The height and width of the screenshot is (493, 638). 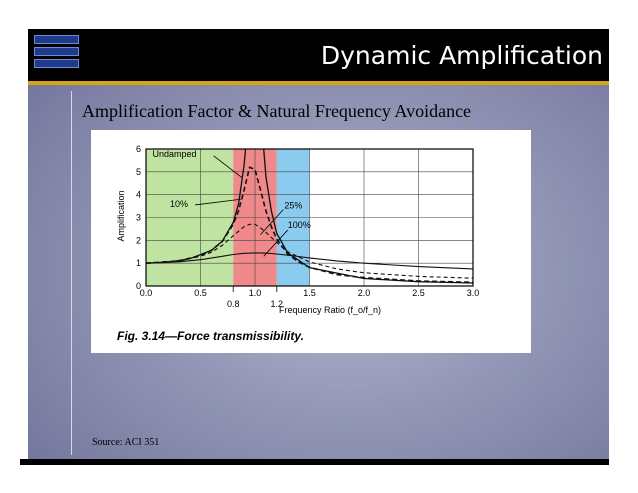 What do you see at coordinates (138, 149) in the screenshot?
I see `y-tick-label: 6` at bounding box center [138, 149].